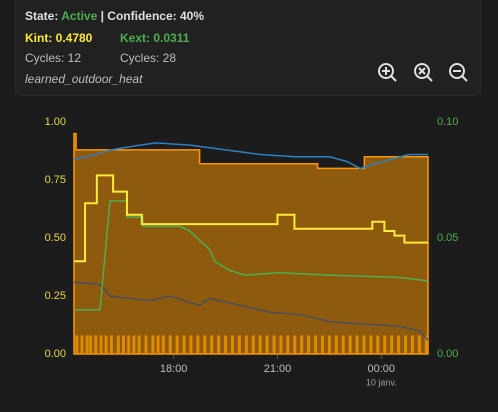 The image size is (498, 412). What do you see at coordinates (59, 38) in the screenshot?
I see `kint: Kint: 0.4780` at bounding box center [59, 38].